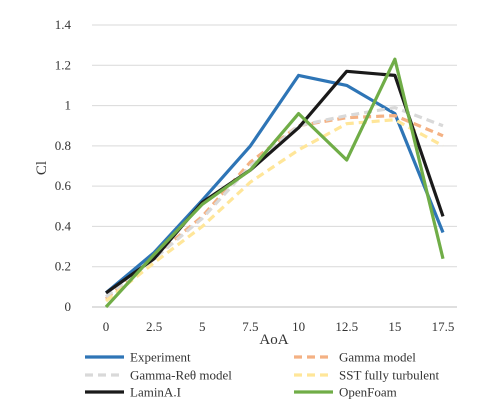 The image size is (503, 413). What do you see at coordinates (443, 326) in the screenshot?
I see `x-tick-label: 17.5` at bounding box center [443, 326].